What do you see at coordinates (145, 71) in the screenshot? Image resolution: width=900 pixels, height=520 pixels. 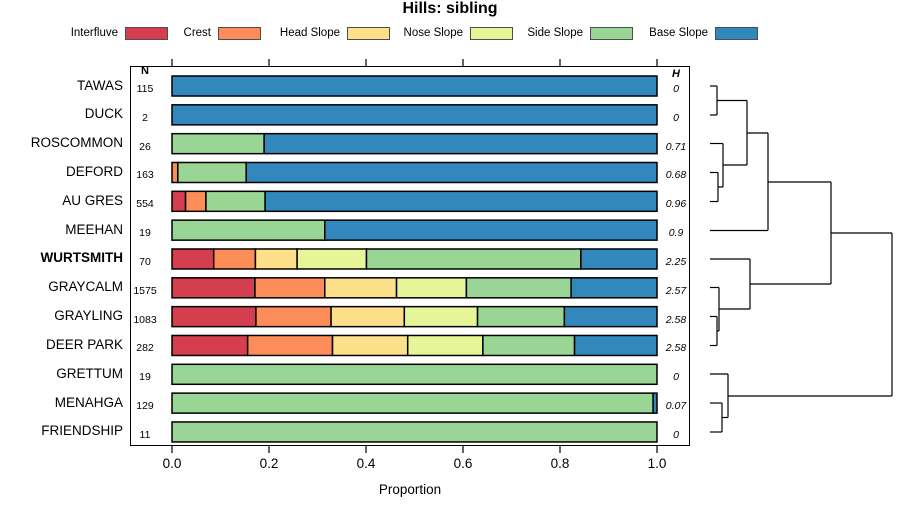 I see `n-column-header: N` at bounding box center [145, 71].